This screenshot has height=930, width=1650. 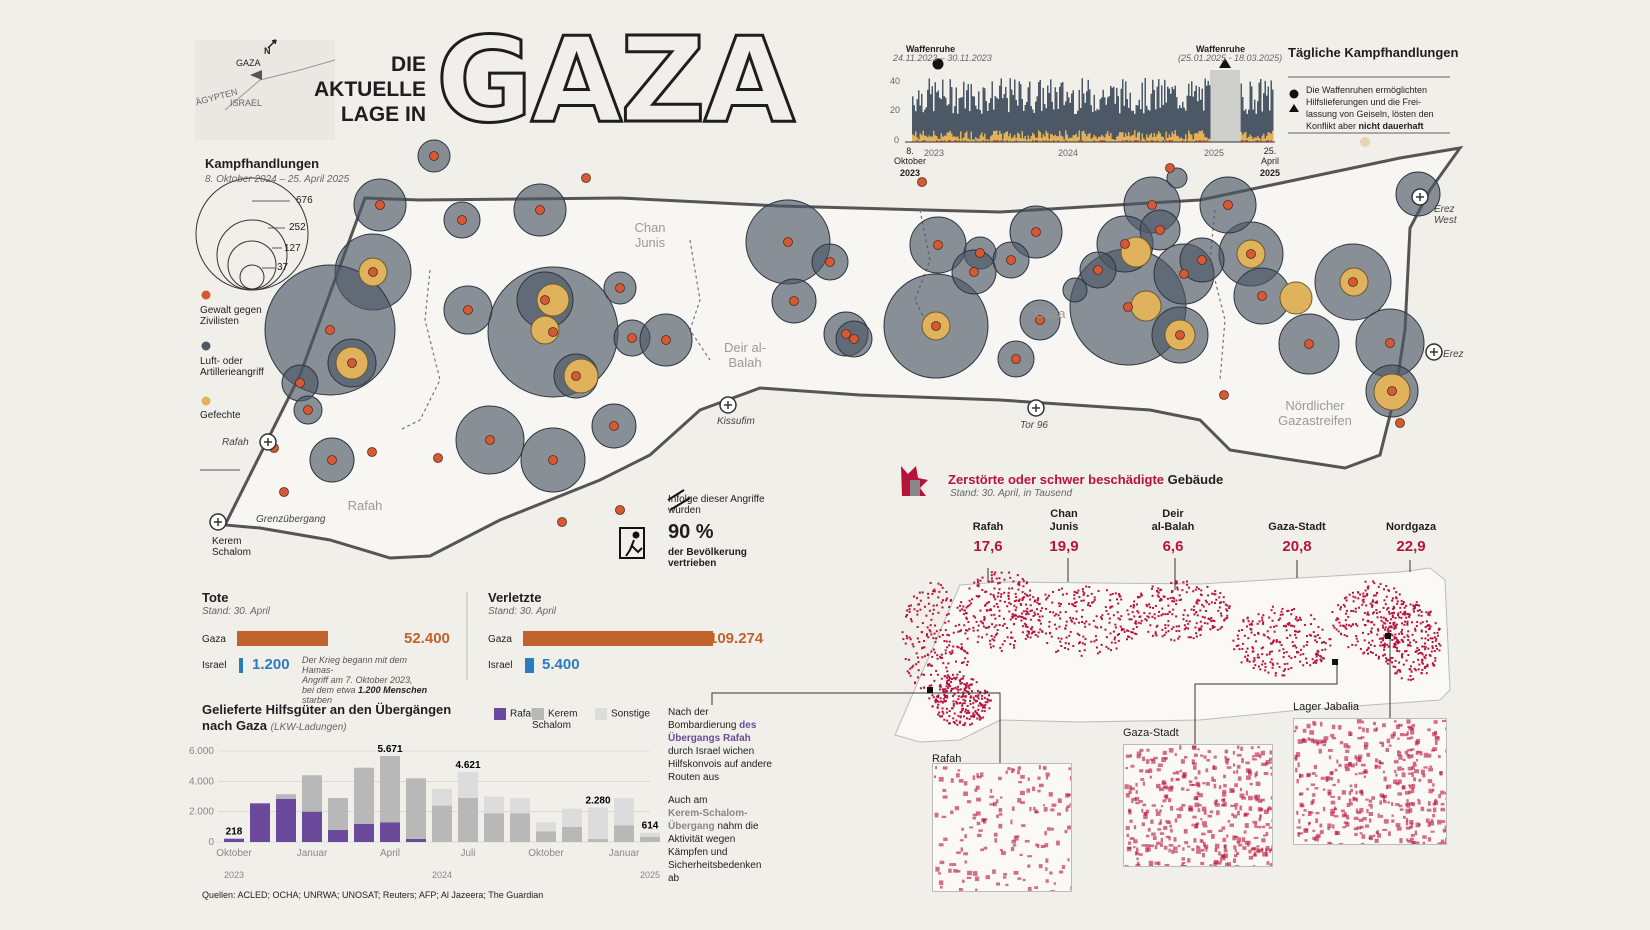 What do you see at coordinates (931, 49) in the screenshot?
I see `ceasefire1-label: Waffenruhe` at bounding box center [931, 49].